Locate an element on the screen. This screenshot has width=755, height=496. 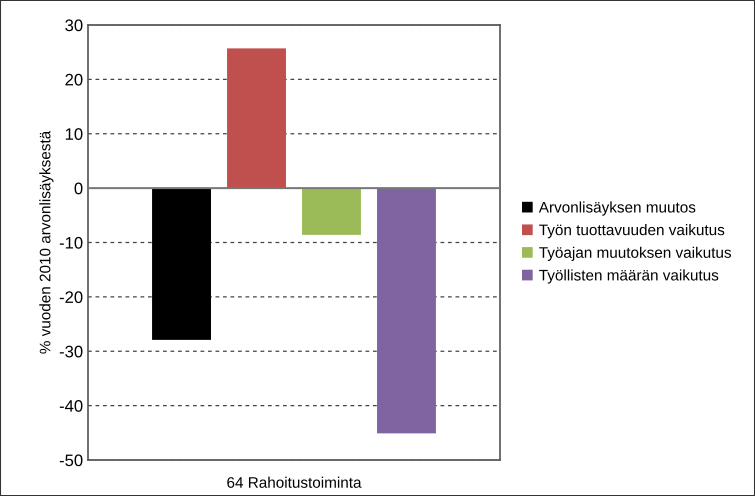
y-tick-label: 30 is located at coordinates (73, 25).